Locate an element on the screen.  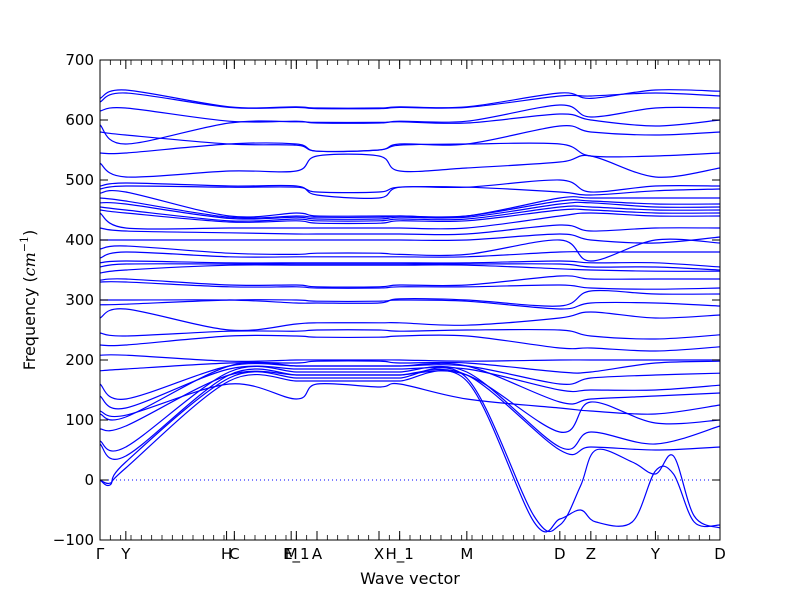
y-axis-label-exponent: −1 is located at coordinates (24, 244).